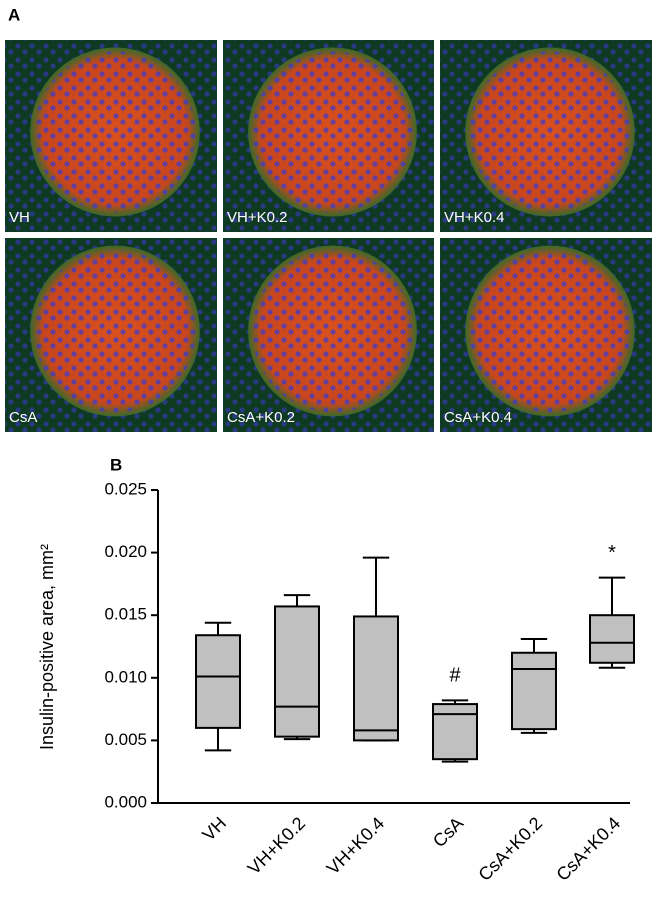  What do you see at coordinates (116, 464) in the screenshot?
I see `panel-label: B` at bounding box center [116, 464].